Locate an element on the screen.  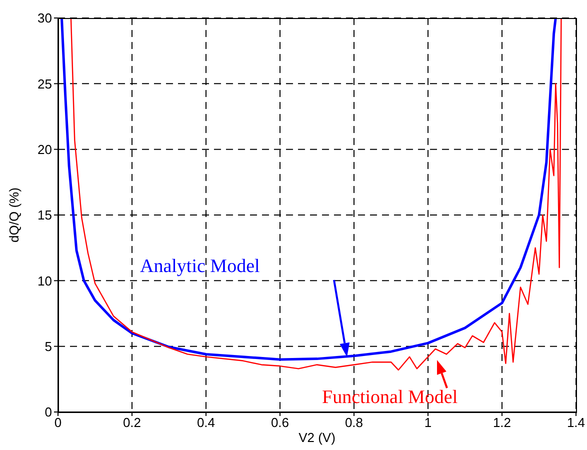
y-tick-label: 25 is located at coordinates (45, 84).